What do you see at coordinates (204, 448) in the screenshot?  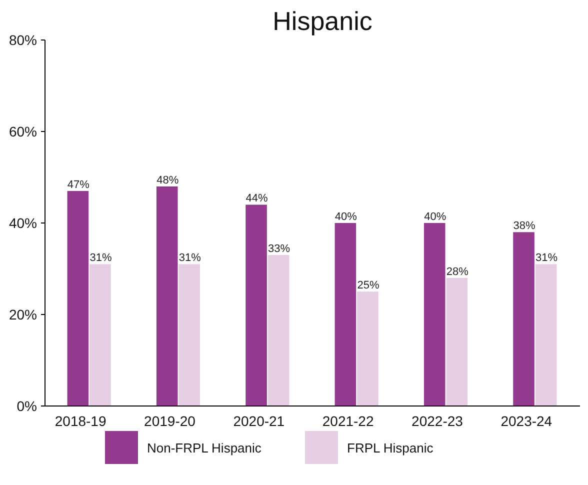 I see `text: Non-FRPL Hispanic` at bounding box center [204, 448].